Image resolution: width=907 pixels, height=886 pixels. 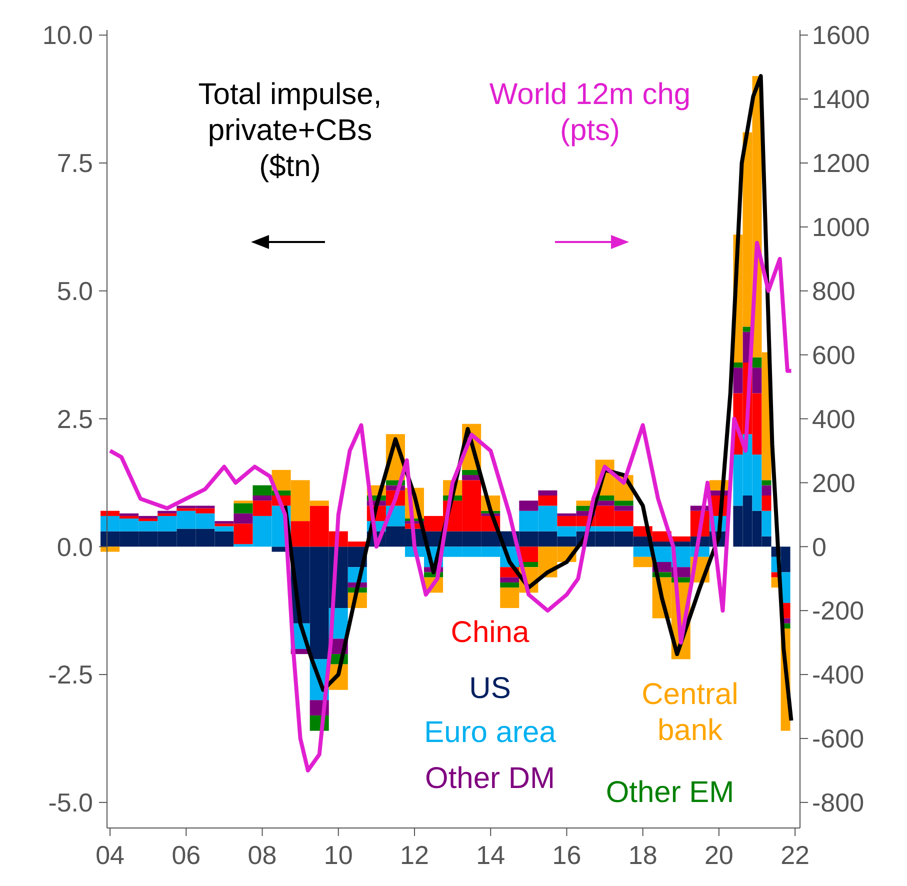 What do you see at coordinates (841, 35) in the screenshot?
I see `y2-tick-label: 1600` at bounding box center [841, 35].